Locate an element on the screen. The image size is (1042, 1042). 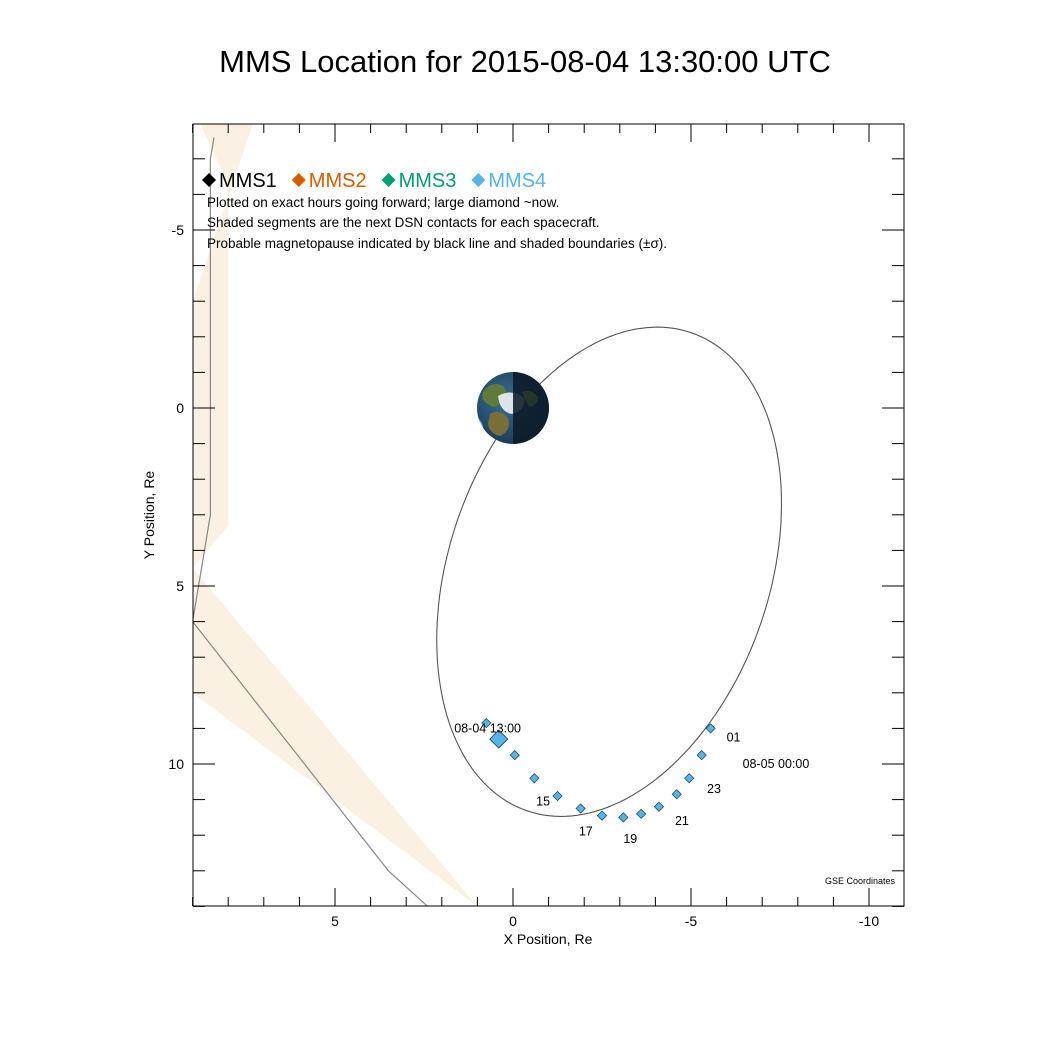
y-tick-label: 10 is located at coordinates (176, 764).